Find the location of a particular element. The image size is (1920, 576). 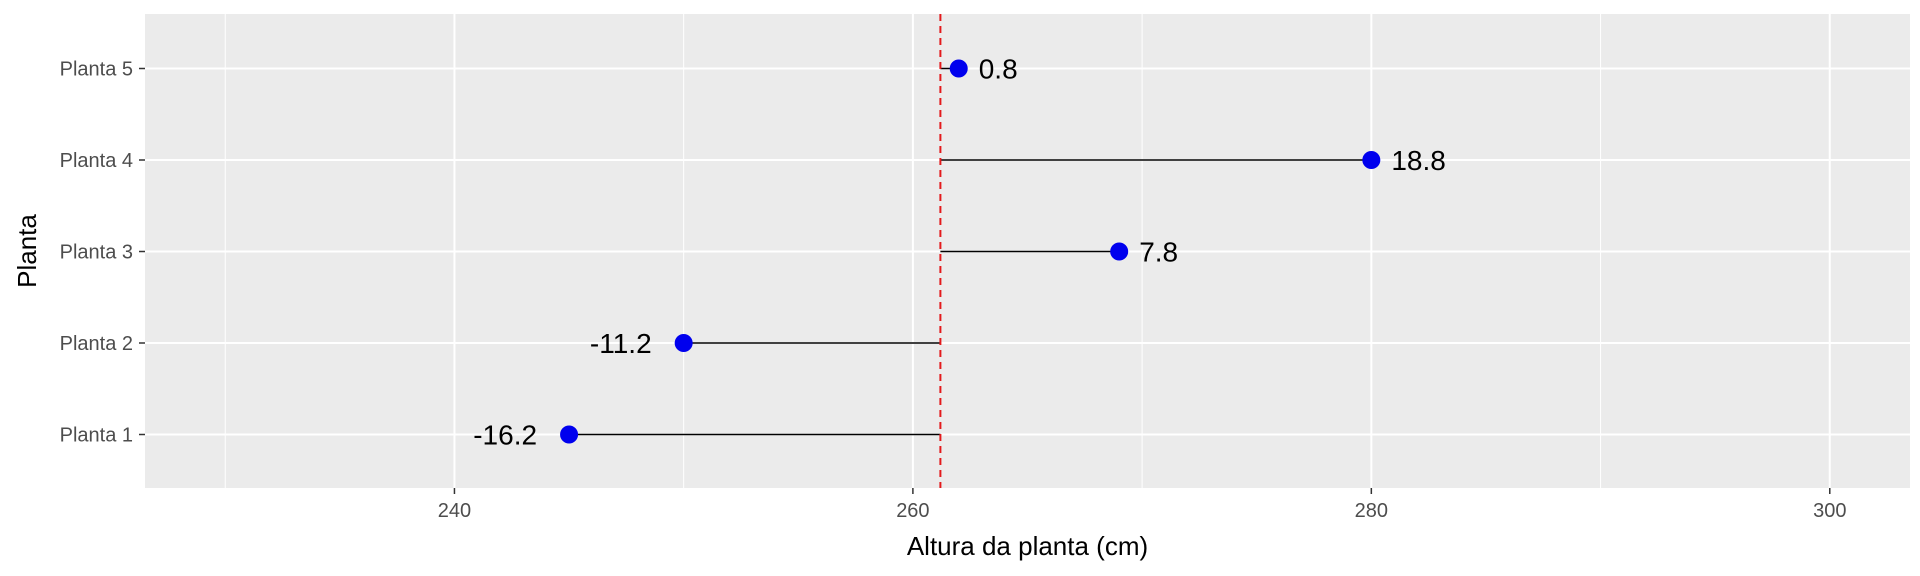

y-axis-title: Planta is located at coordinates (27, 251).